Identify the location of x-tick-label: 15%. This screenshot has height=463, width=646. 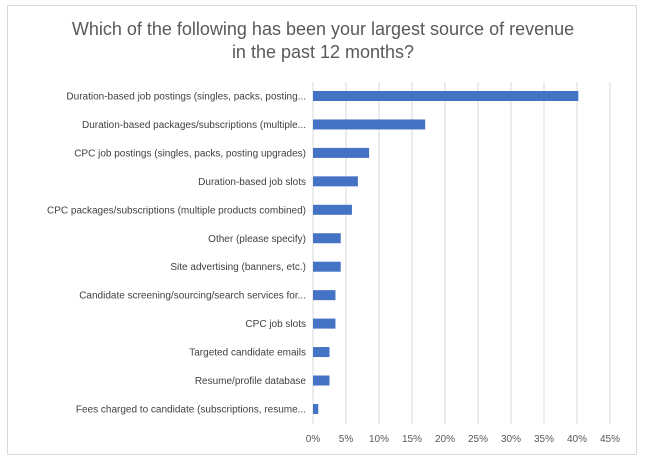
(412, 439).